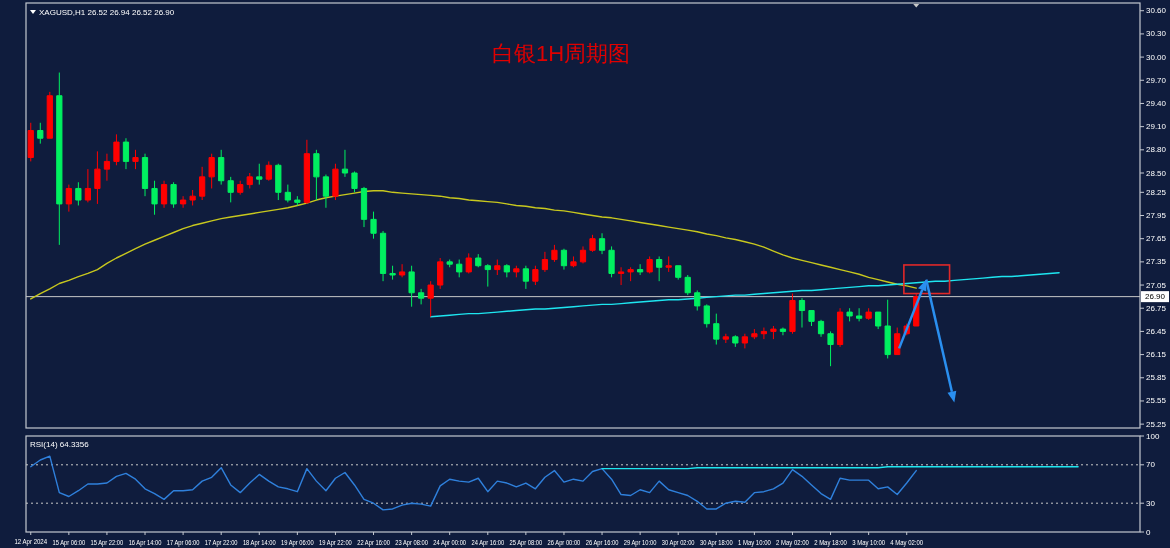 This screenshot has height=548, width=1170. Describe the element at coordinates (1156, 57) in the screenshot. I see `y-tick-label: 30.00` at that location.